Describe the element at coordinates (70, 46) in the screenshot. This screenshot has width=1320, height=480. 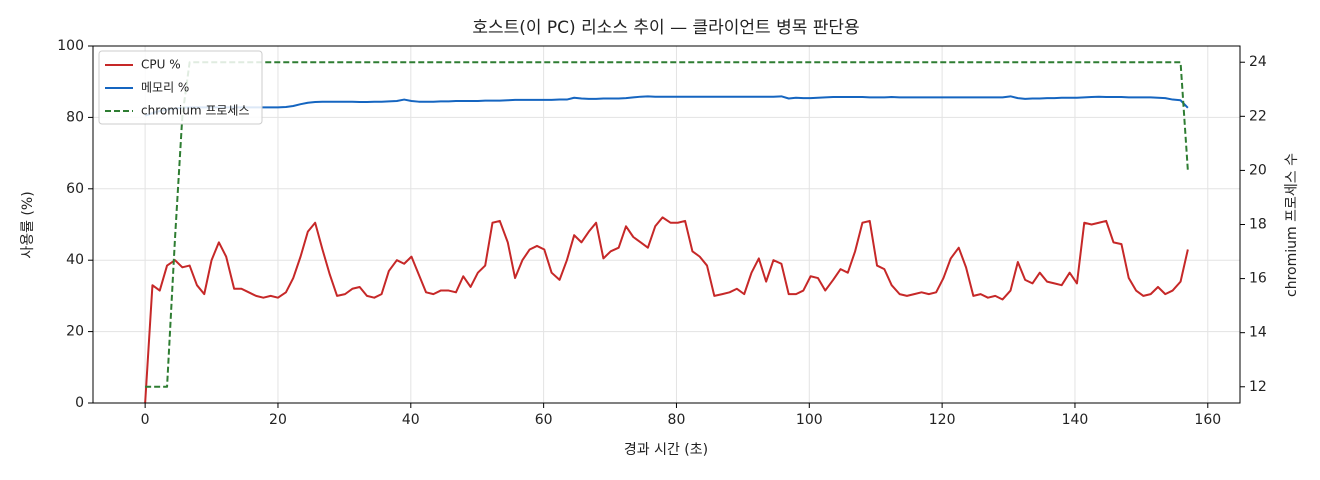
I see `y-tick-label: 100` at that location.